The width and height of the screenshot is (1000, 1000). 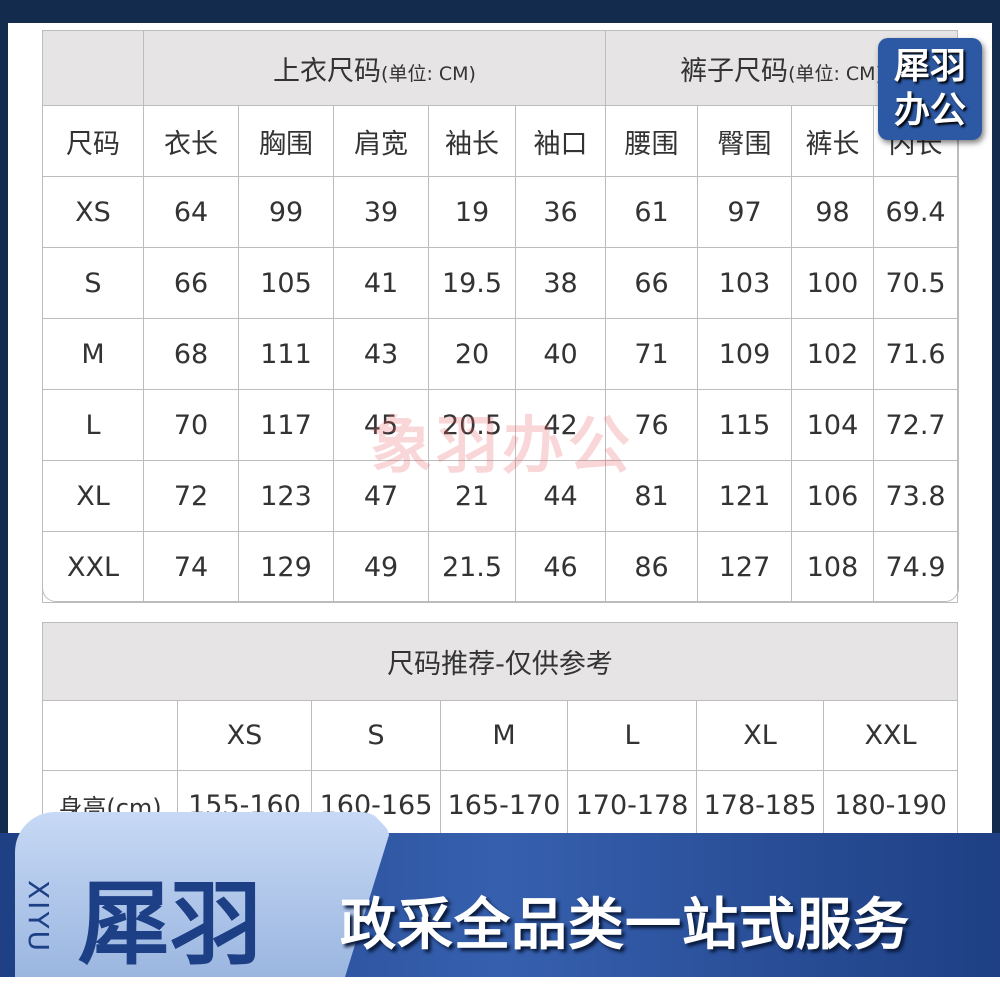 I want to click on column-header: 衣长, so click(x=191, y=141).